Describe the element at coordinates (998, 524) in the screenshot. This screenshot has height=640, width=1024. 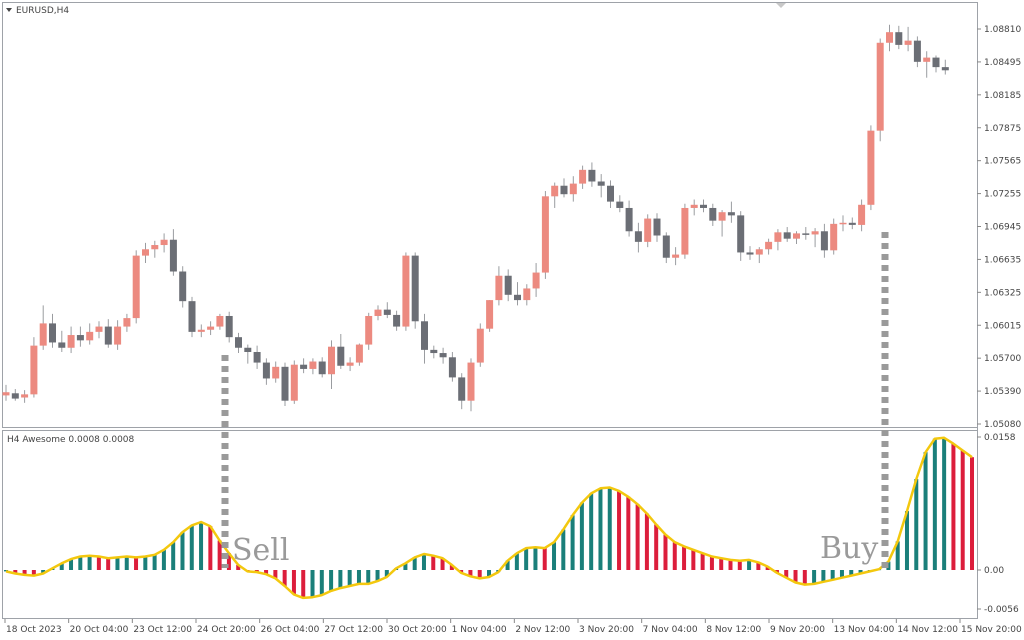
I see `oscillator-axis: 0.0158 0.00 -0.0056` at that location.